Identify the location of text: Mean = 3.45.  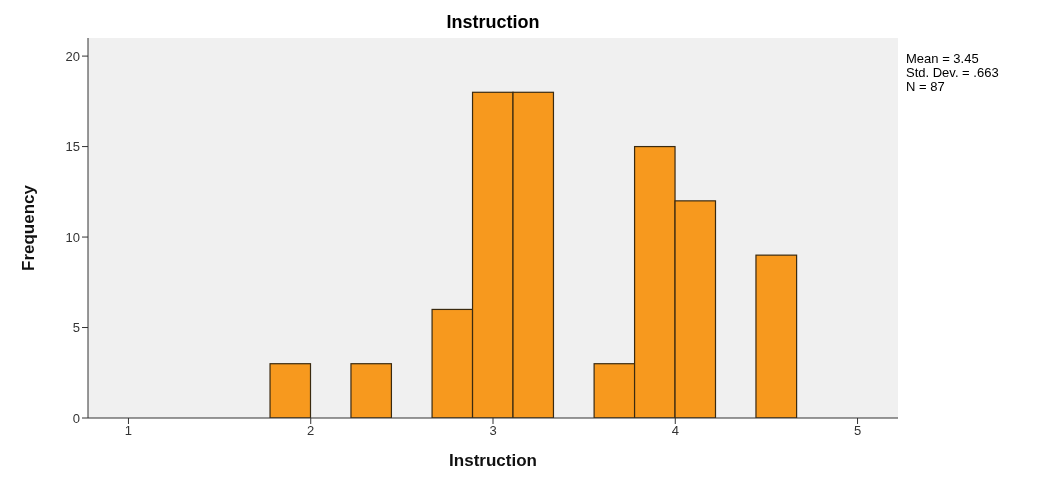
(943, 58).